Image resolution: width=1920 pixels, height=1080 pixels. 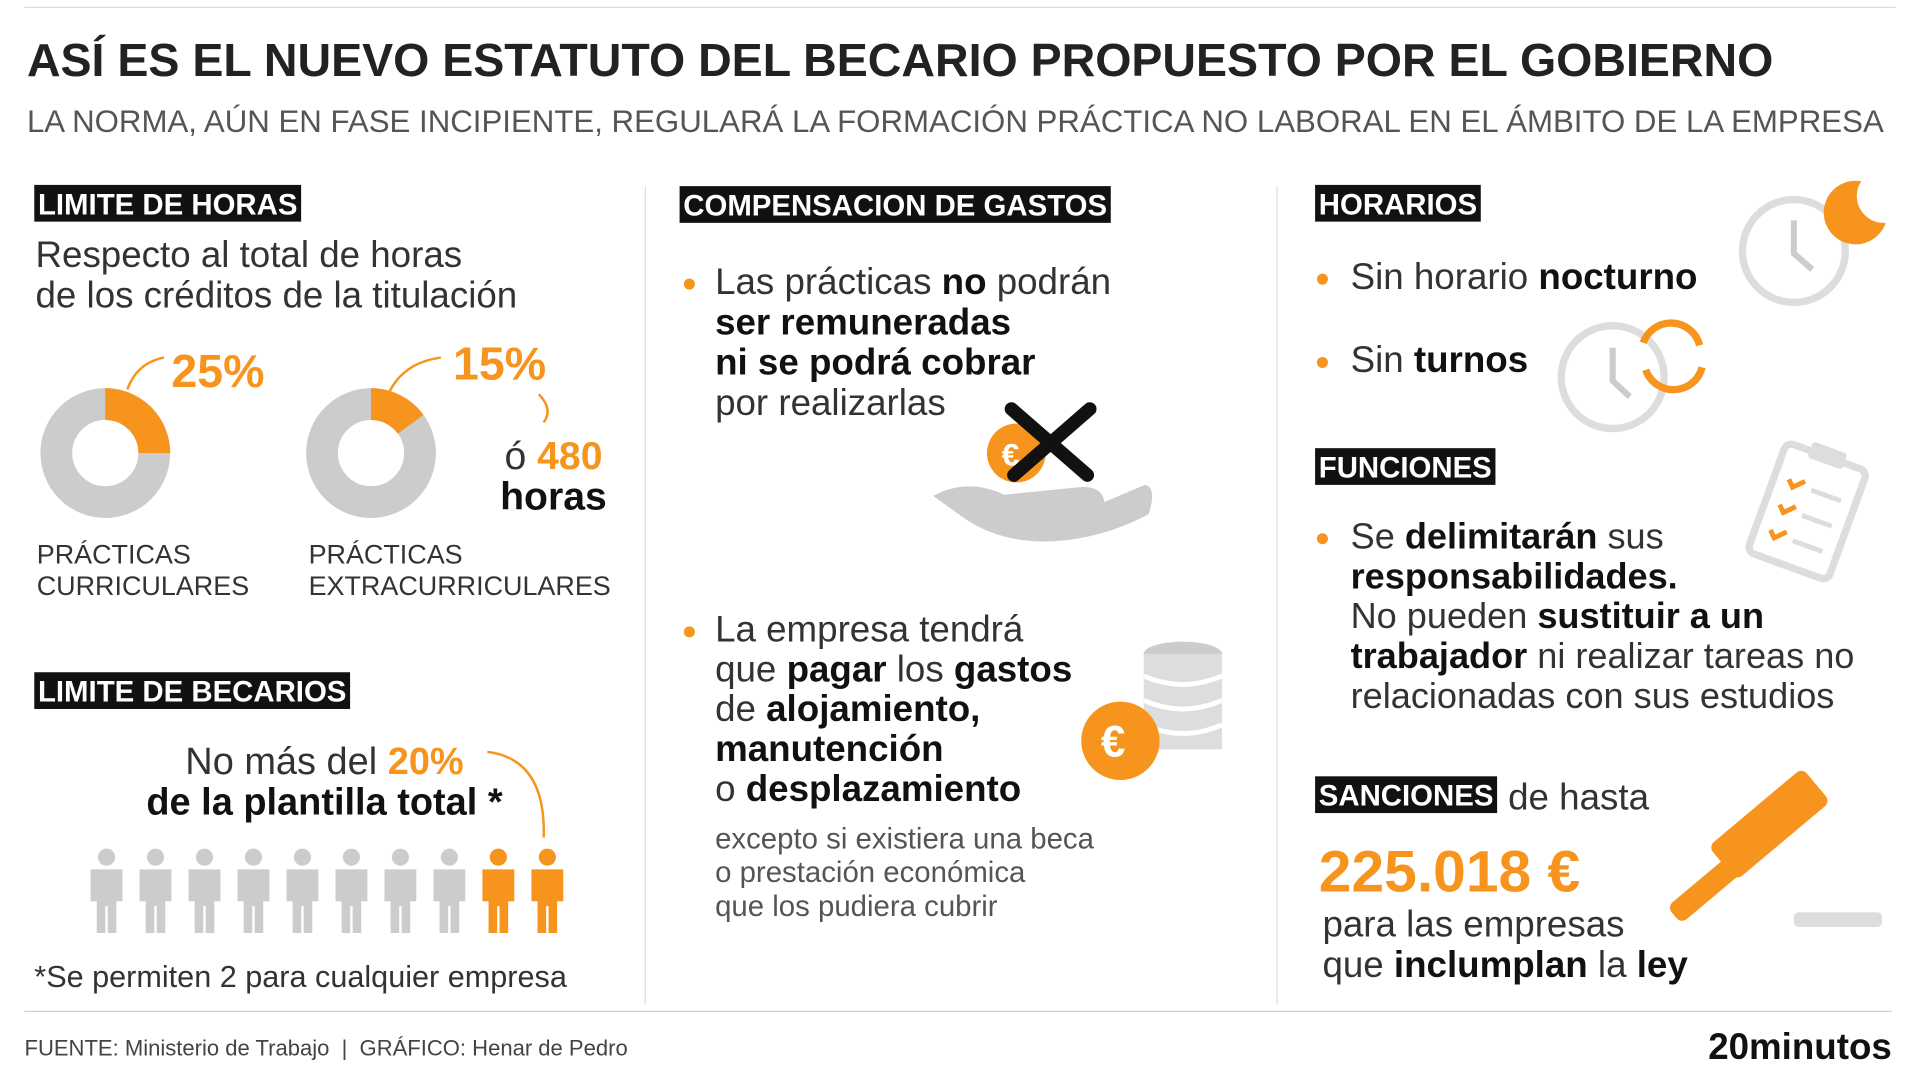 I want to click on text-segment: o, so click(x=730, y=788).